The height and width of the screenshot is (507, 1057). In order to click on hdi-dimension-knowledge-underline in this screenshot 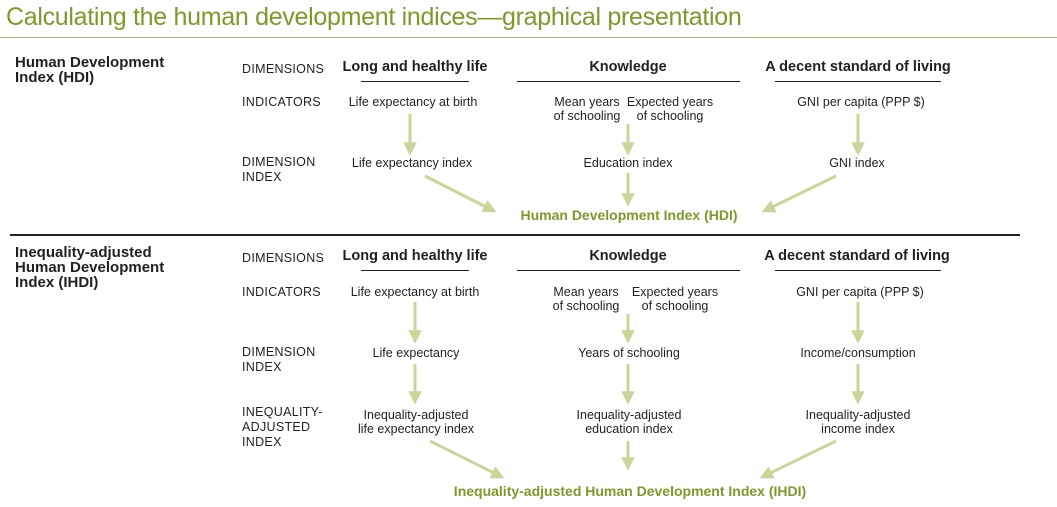, I will do `click(628, 81)`.